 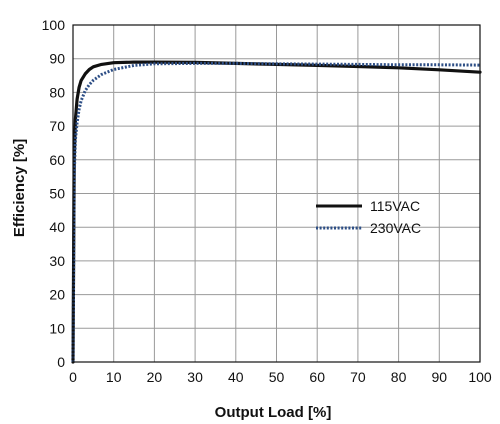 What do you see at coordinates (57, 261) in the screenshot?
I see `y-tick-label-30: 30` at bounding box center [57, 261].